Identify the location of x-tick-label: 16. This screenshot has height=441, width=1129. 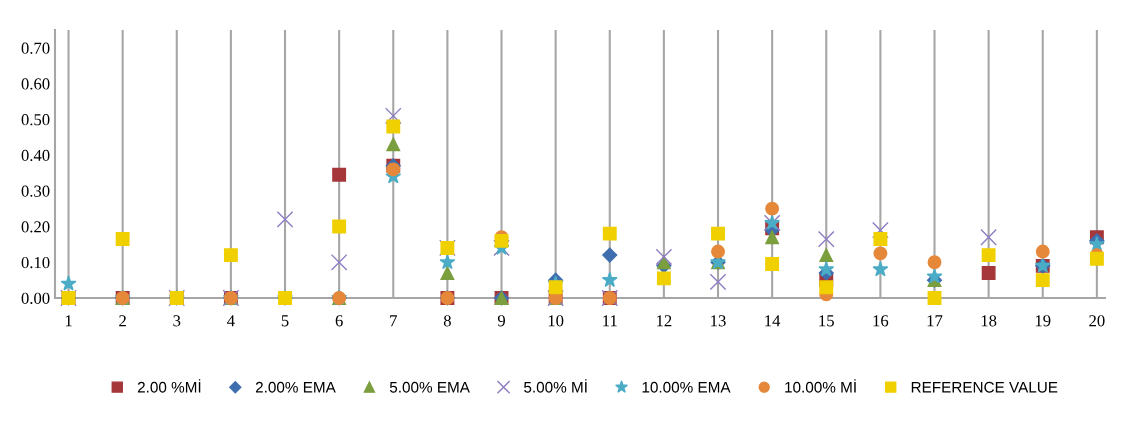
(881, 321).